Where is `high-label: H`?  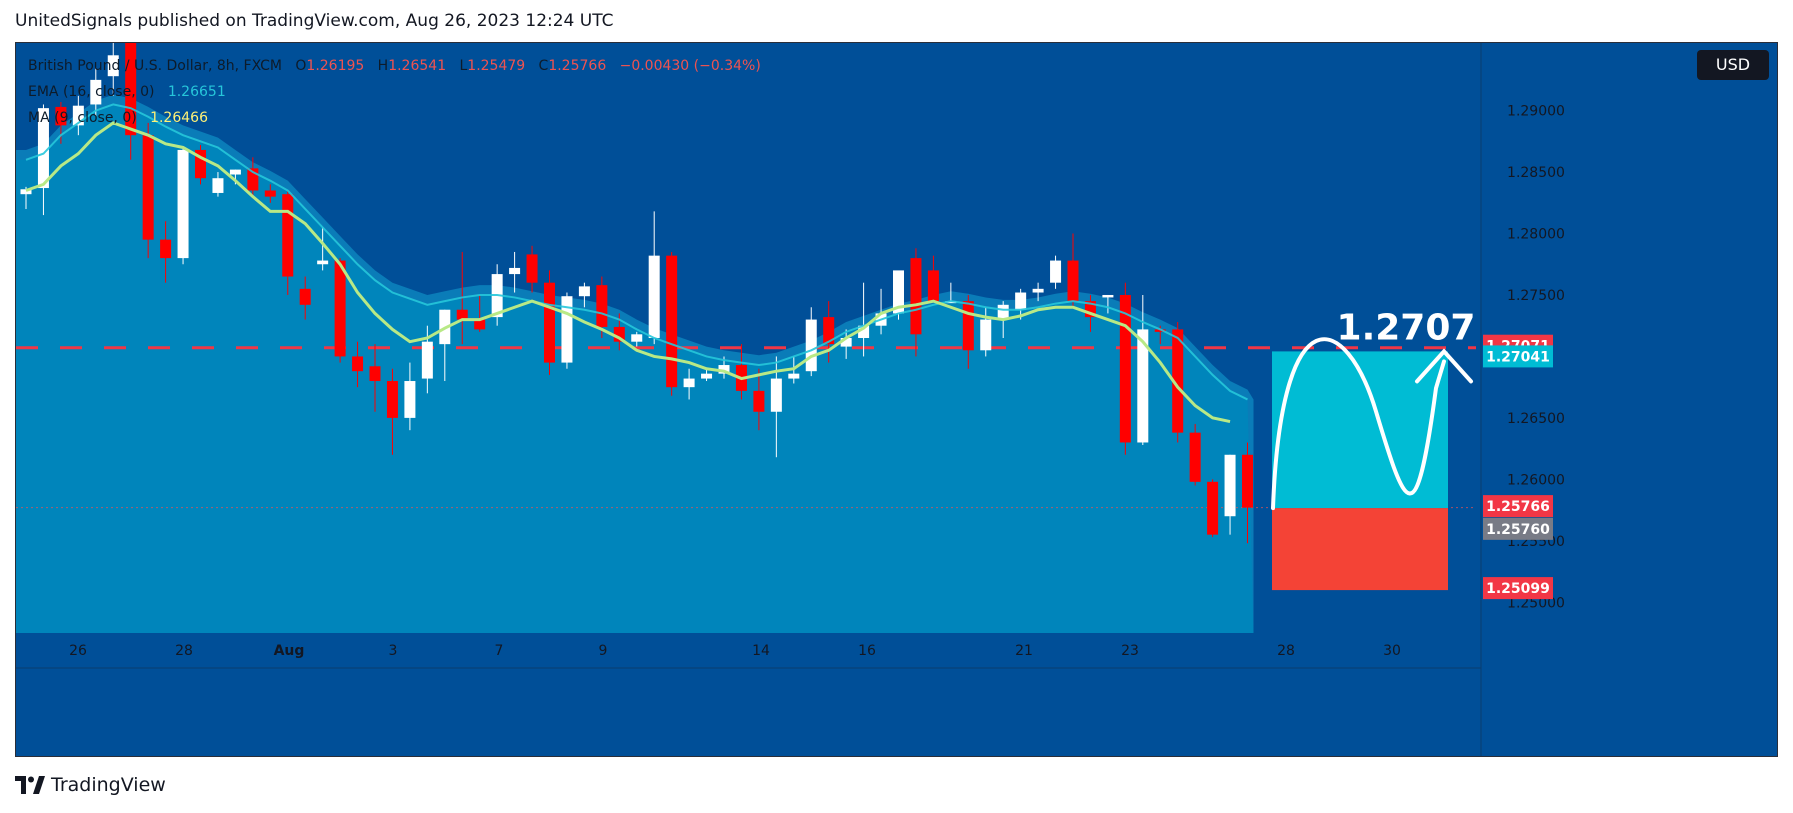
high-label: H is located at coordinates (383, 66).